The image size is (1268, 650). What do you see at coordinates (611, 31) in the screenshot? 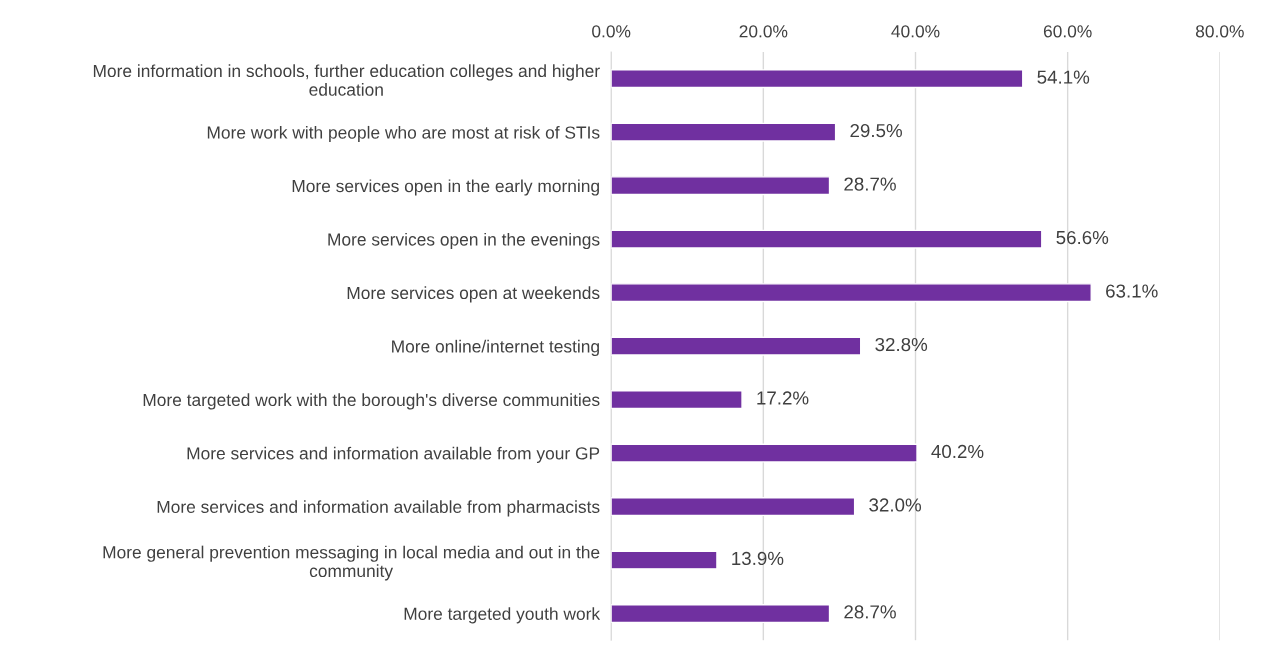
I see `x-tick-label: 0.0%` at bounding box center [611, 31].